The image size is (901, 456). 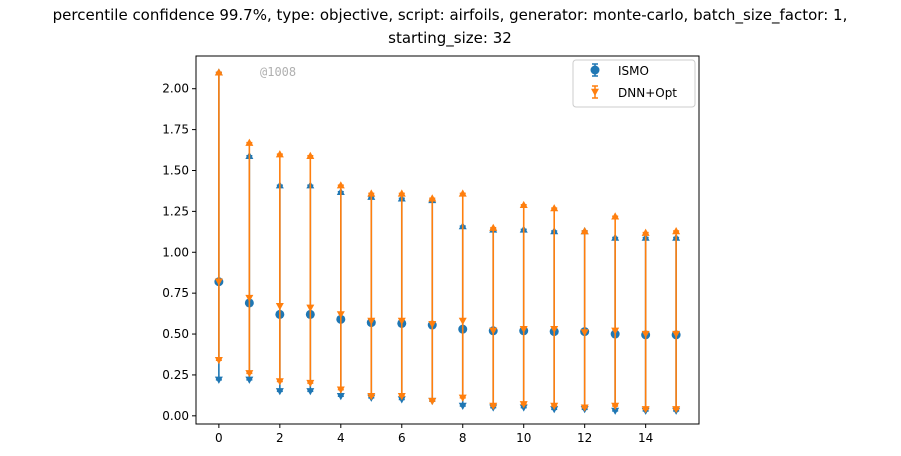 I want to click on legend-box, so click(x=634, y=83).